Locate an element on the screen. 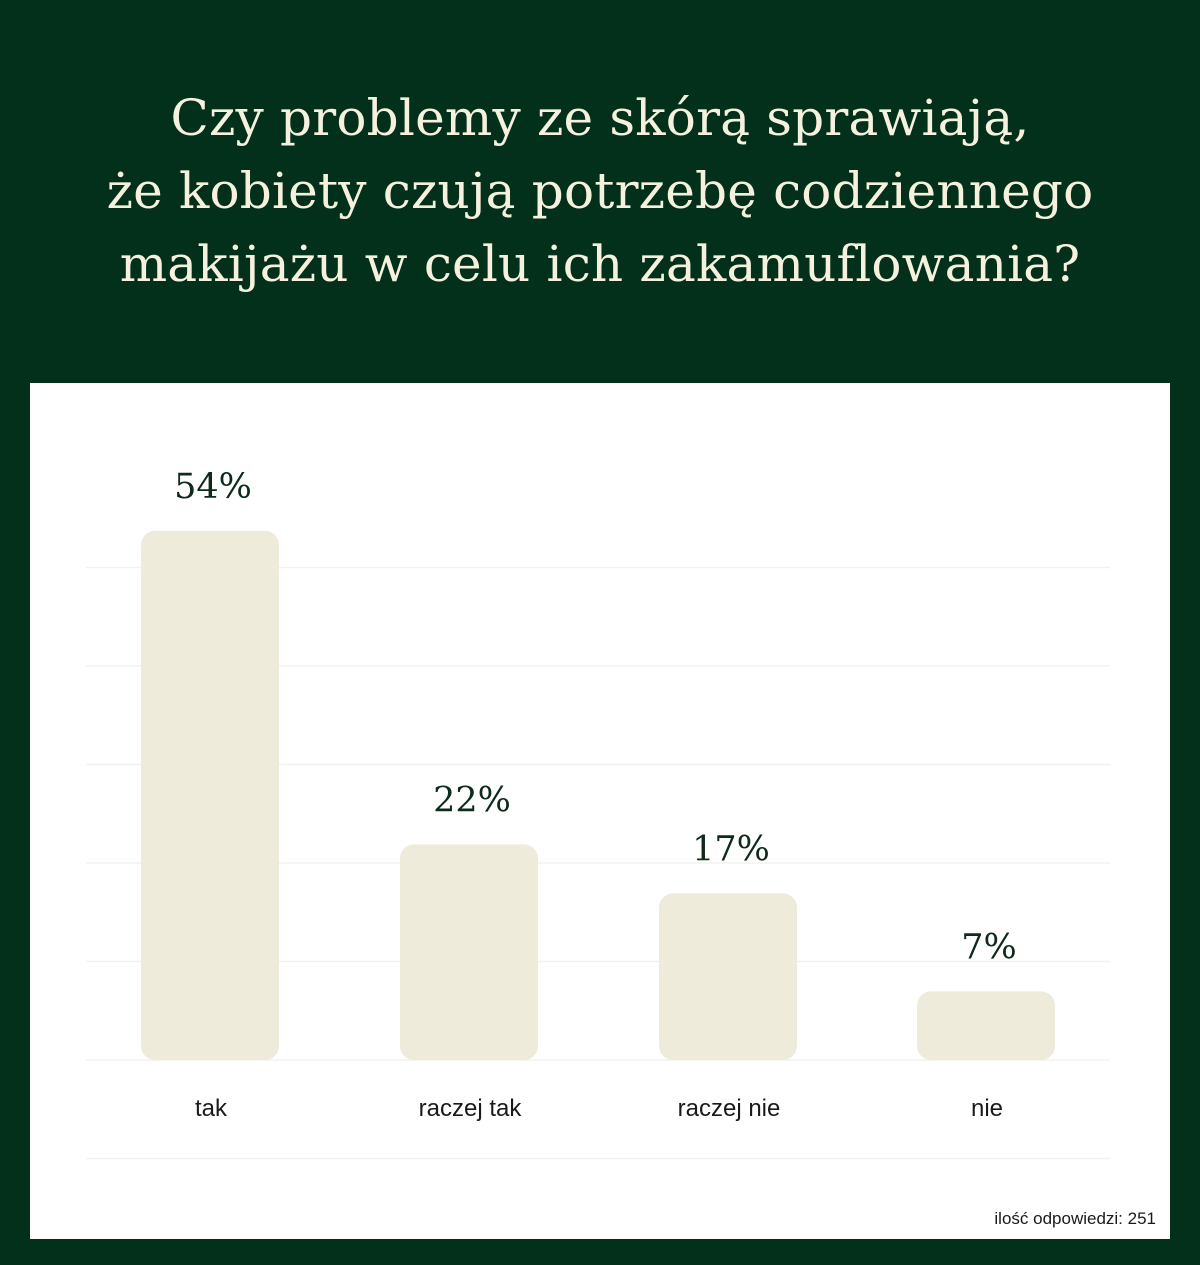  response-count-note: ilość odpowiedzi: 251 is located at coordinates (1075, 1218).